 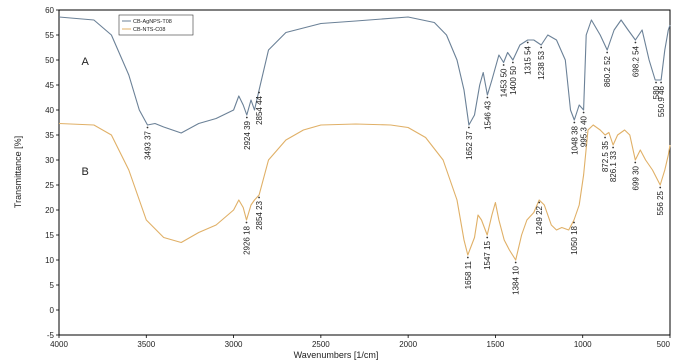 I want to click on y-tick-label: 55, so click(x=49, y=35).